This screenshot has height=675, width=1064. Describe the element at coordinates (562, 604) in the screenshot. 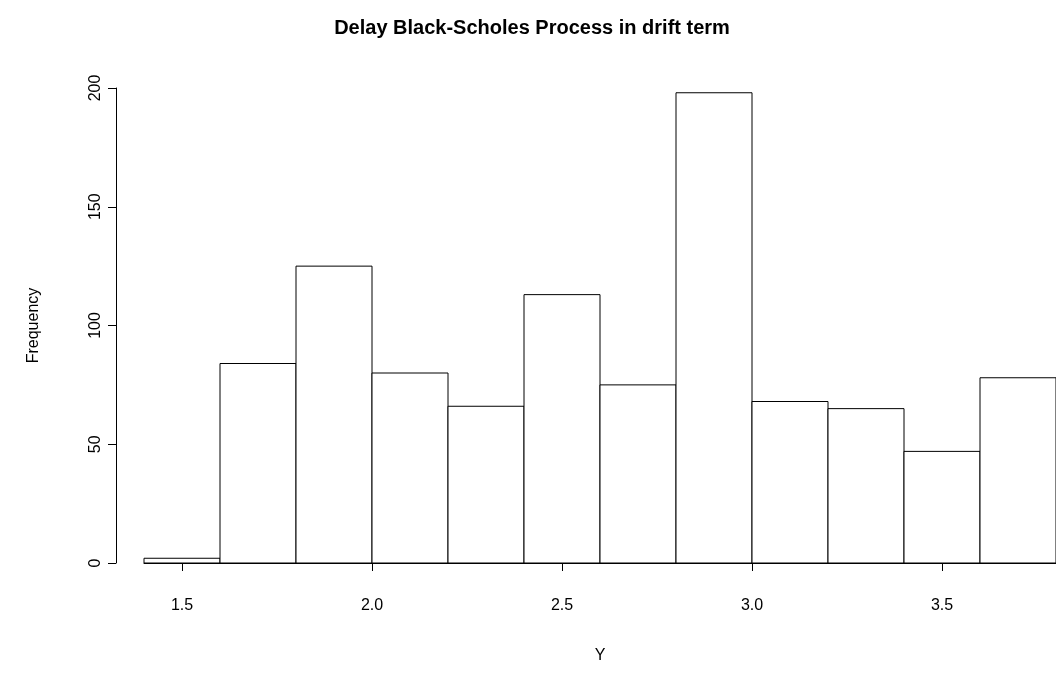

I see `x-tick-label: 2.5` at that location.